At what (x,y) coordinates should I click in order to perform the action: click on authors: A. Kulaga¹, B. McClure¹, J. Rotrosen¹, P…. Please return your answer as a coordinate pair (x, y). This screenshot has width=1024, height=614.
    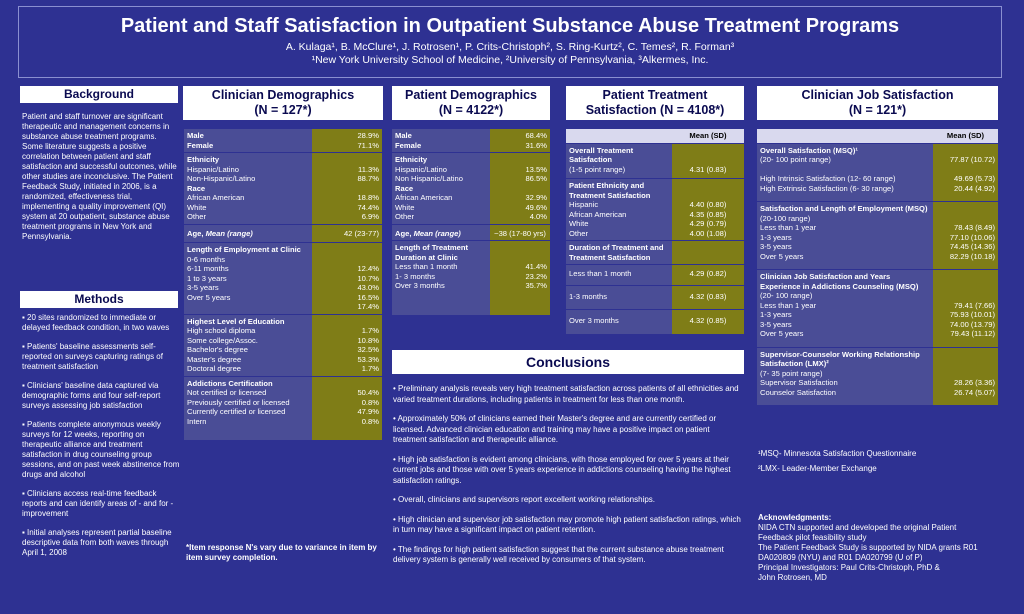
    Looking at the image, I should click on (510, 47).